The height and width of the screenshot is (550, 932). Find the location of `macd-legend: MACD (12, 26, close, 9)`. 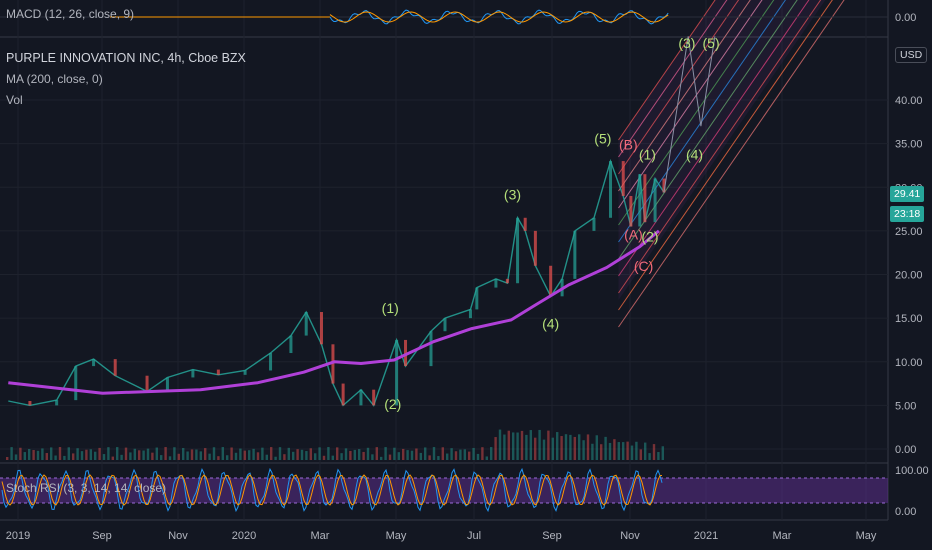

macd-legend: MACD (12, 26, close, 9) is located at coordinates (70, 14).